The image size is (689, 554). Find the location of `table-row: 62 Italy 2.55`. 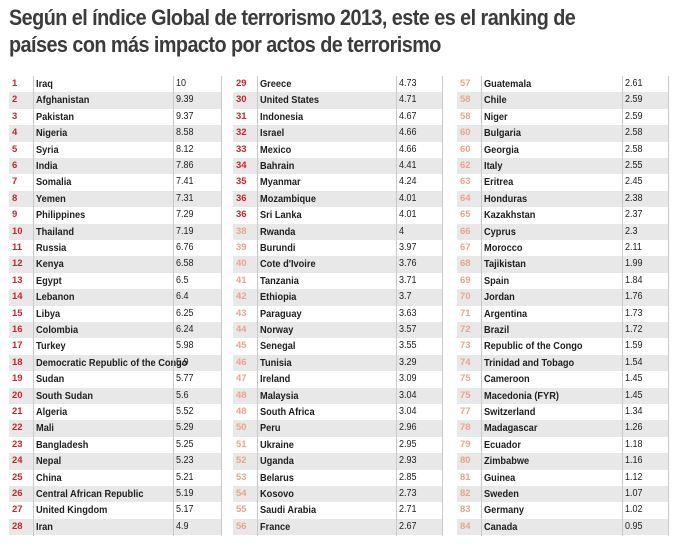

table-row: 62 Italy 2.55 is located at coordinates (563, 166).